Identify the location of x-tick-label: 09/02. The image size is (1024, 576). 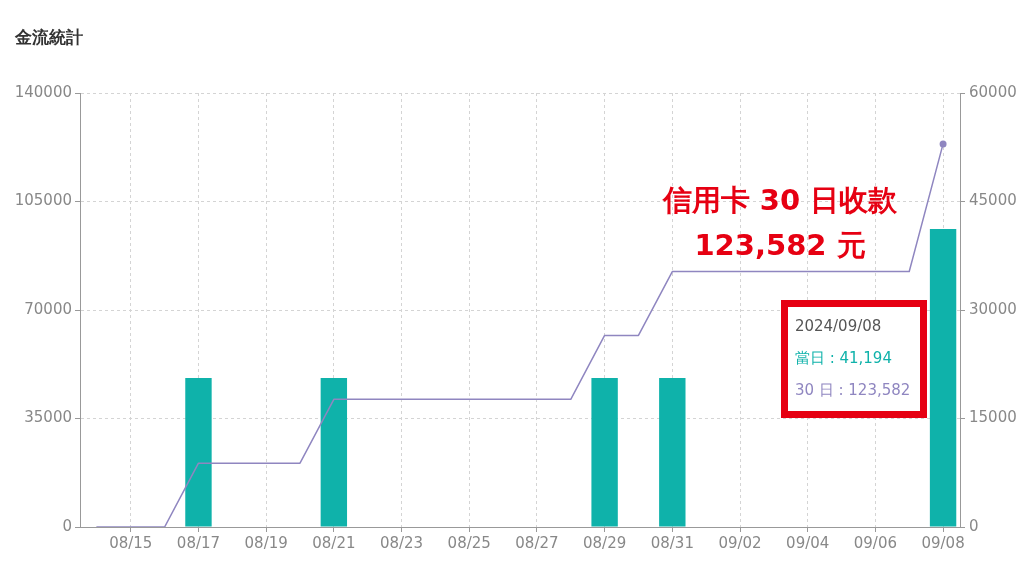
(740, 542).